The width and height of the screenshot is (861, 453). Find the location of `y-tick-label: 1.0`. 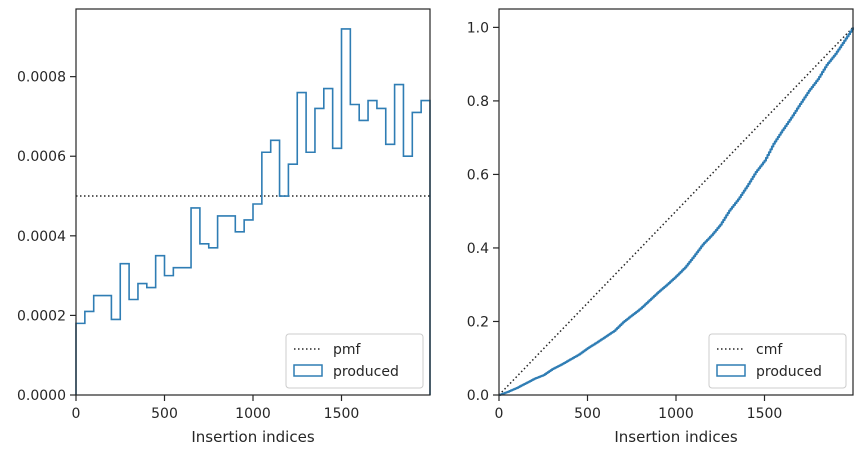

y-tick-label: 1.0 is located at coordinates (478, 28).